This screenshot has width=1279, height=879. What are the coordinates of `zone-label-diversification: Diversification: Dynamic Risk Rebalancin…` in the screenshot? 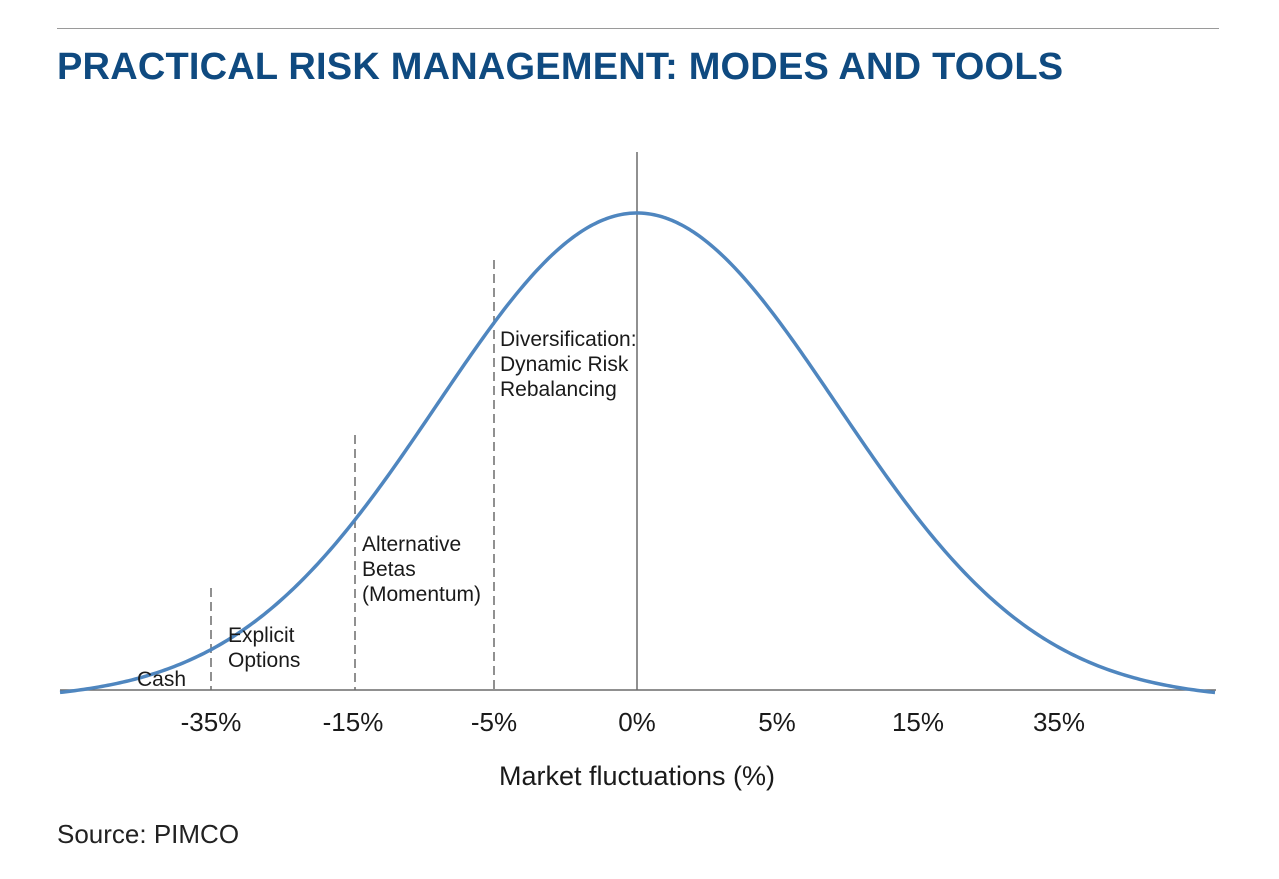 It's located at (571, 364).